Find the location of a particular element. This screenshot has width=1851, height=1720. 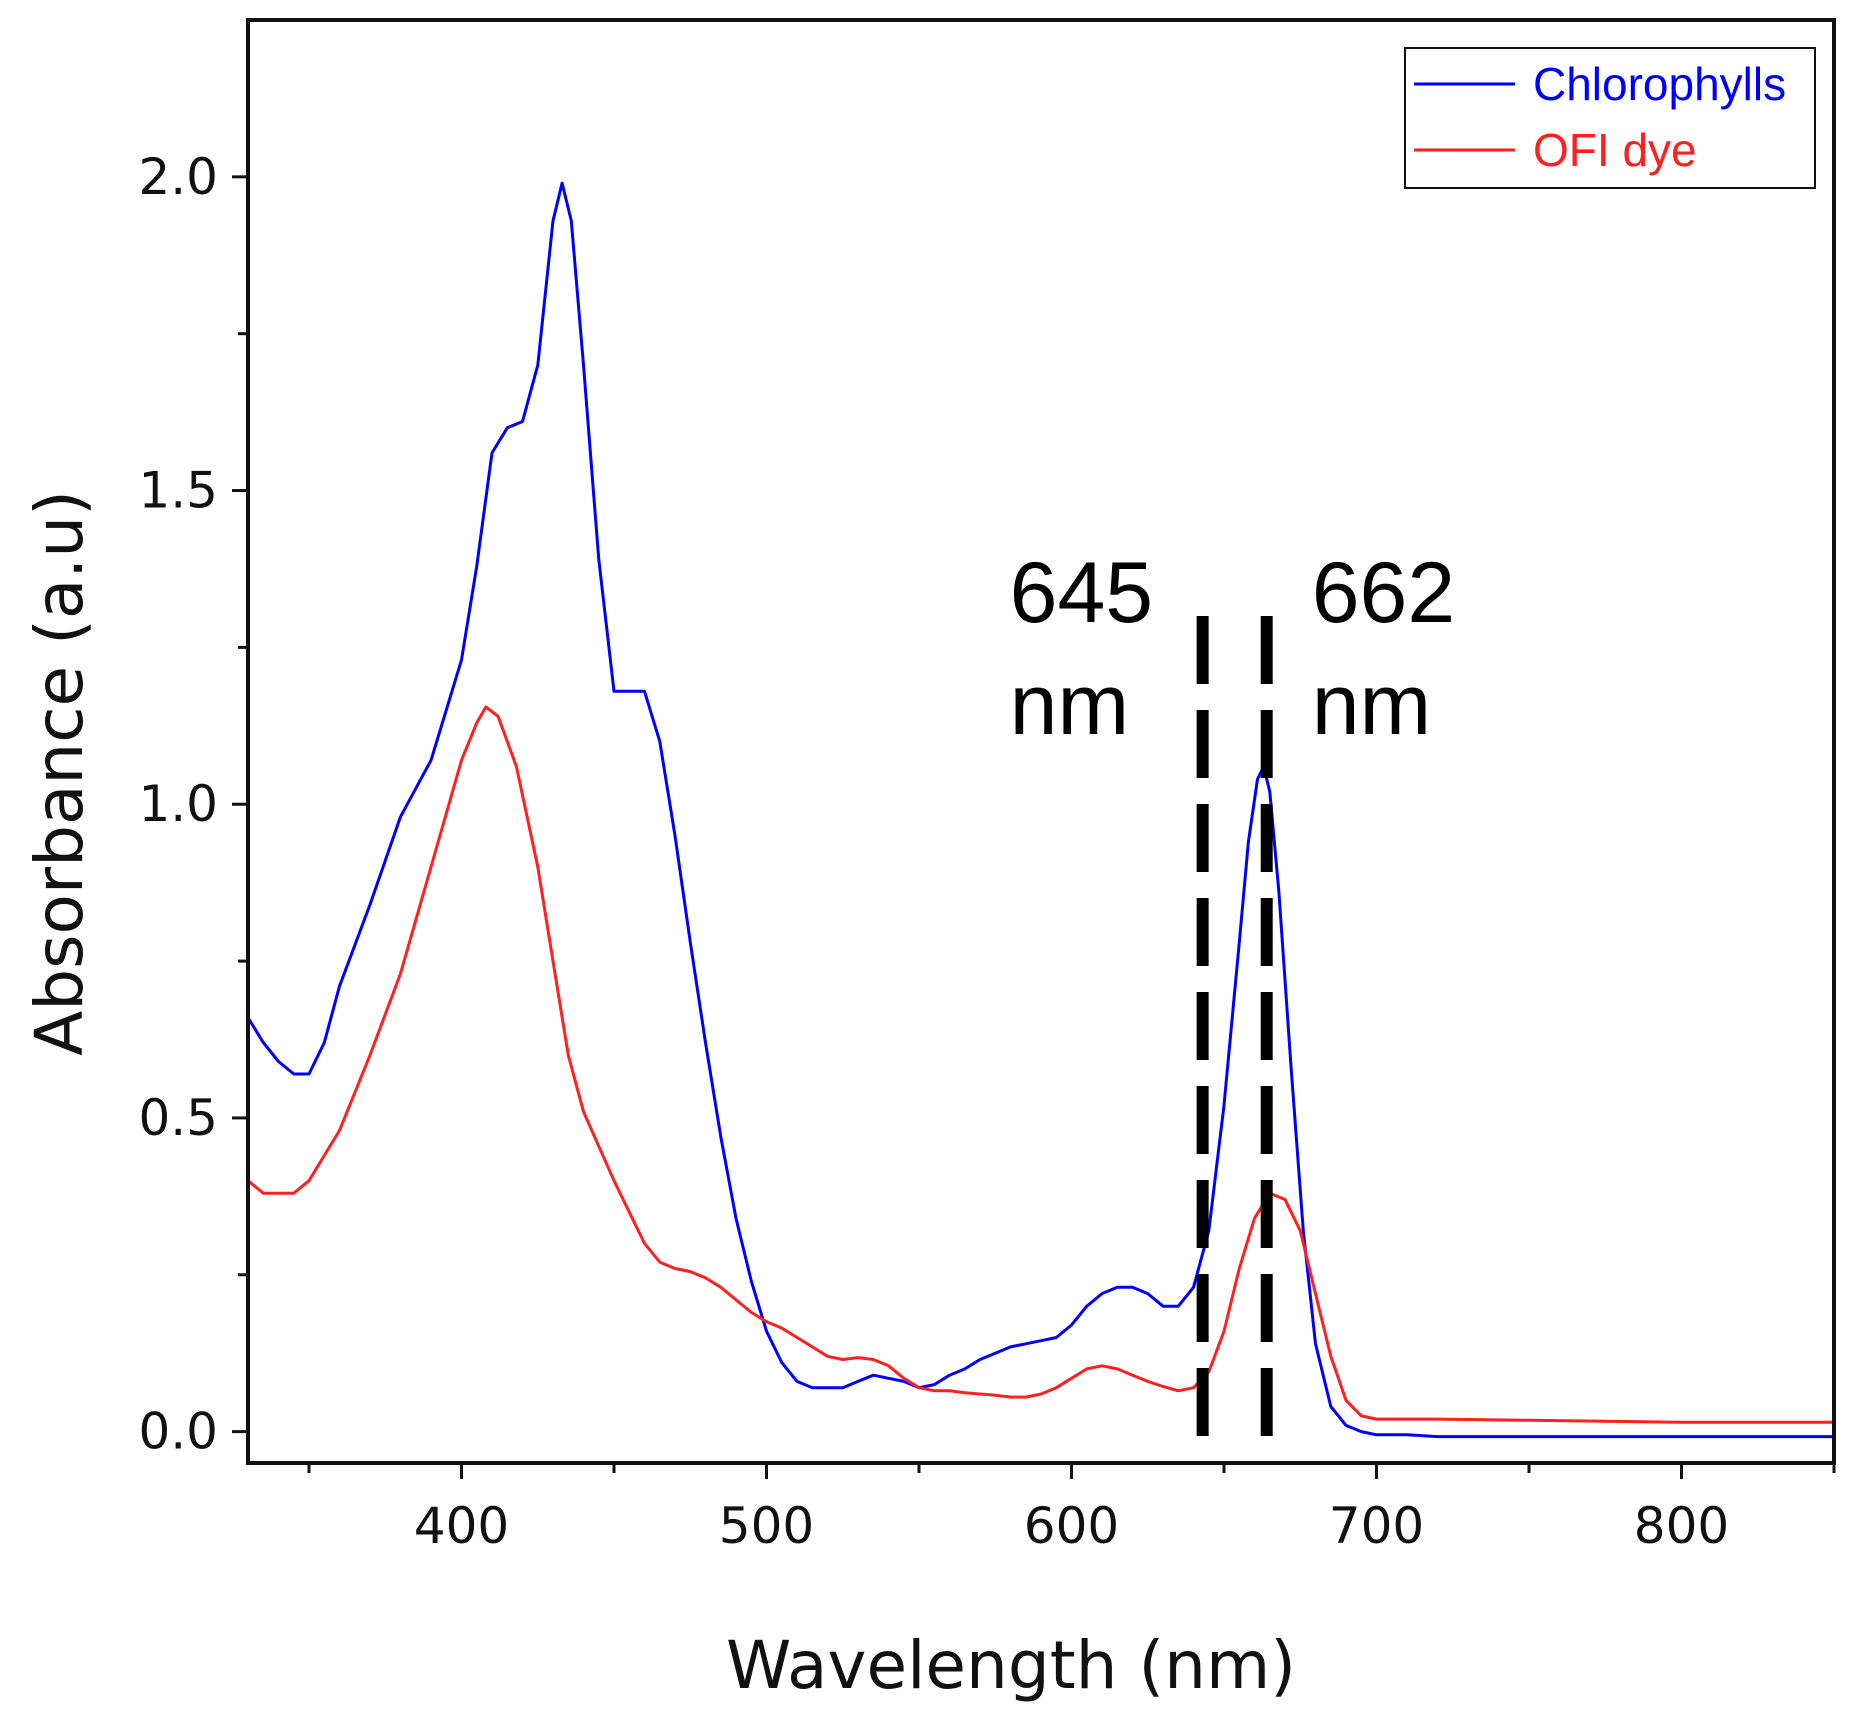

y-tick-label: 2.0 is located at coordinates (178, 177).